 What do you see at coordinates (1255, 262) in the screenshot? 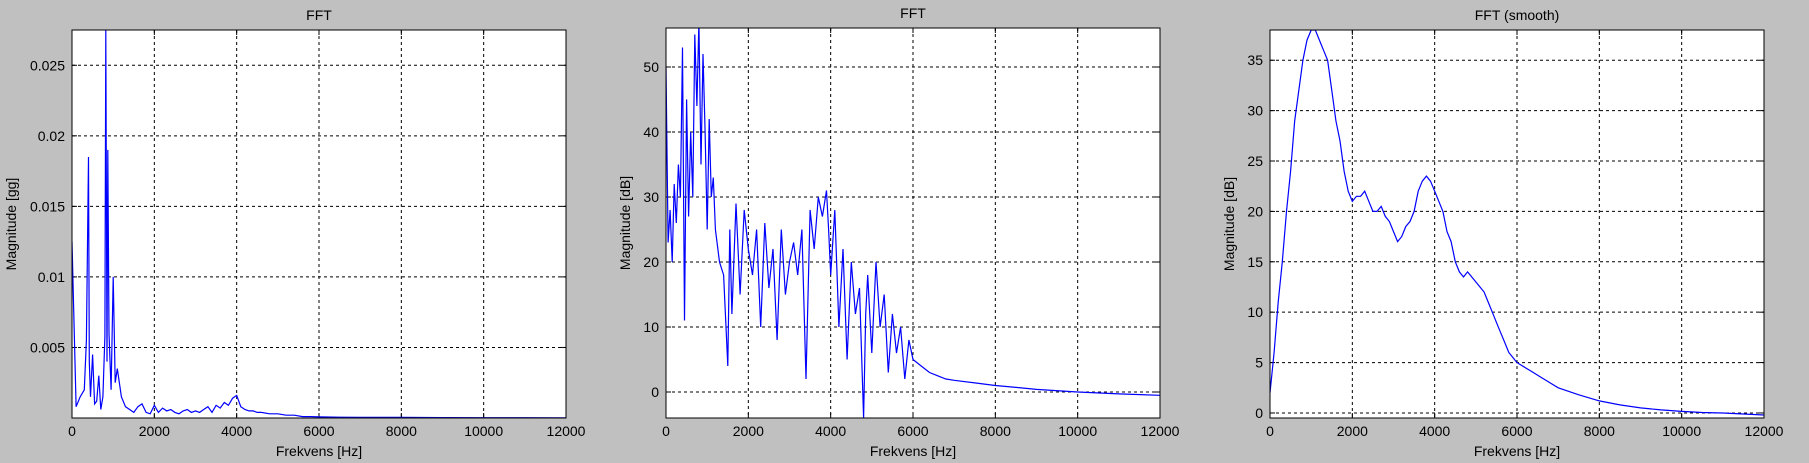
I see `y-tick-label: 15` at bounding box center [1255, 262].